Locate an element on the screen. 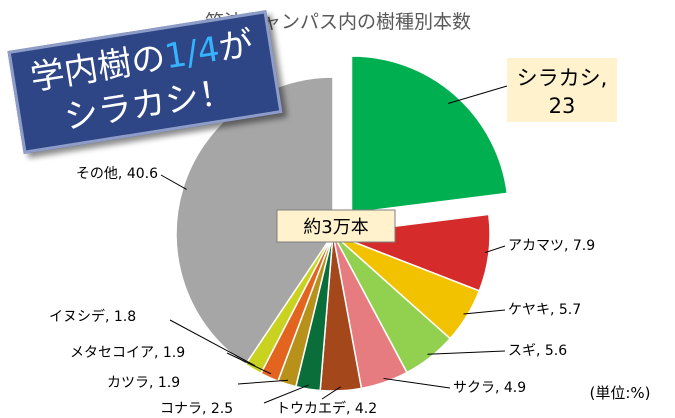 This screenshot has height=418, width=675. slice-label: アカマツ, 7.9 is located at coordinates (551, 246).